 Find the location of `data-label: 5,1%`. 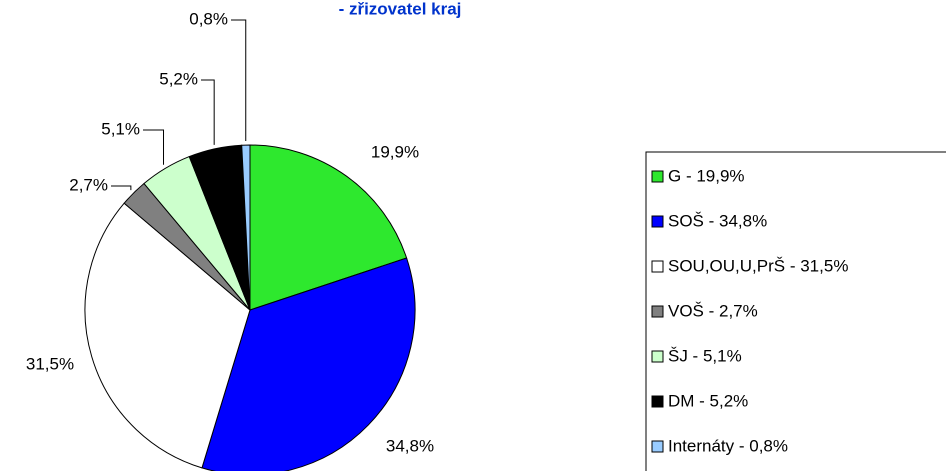

data-label: 5,1% is located at coordinates (120, 128).